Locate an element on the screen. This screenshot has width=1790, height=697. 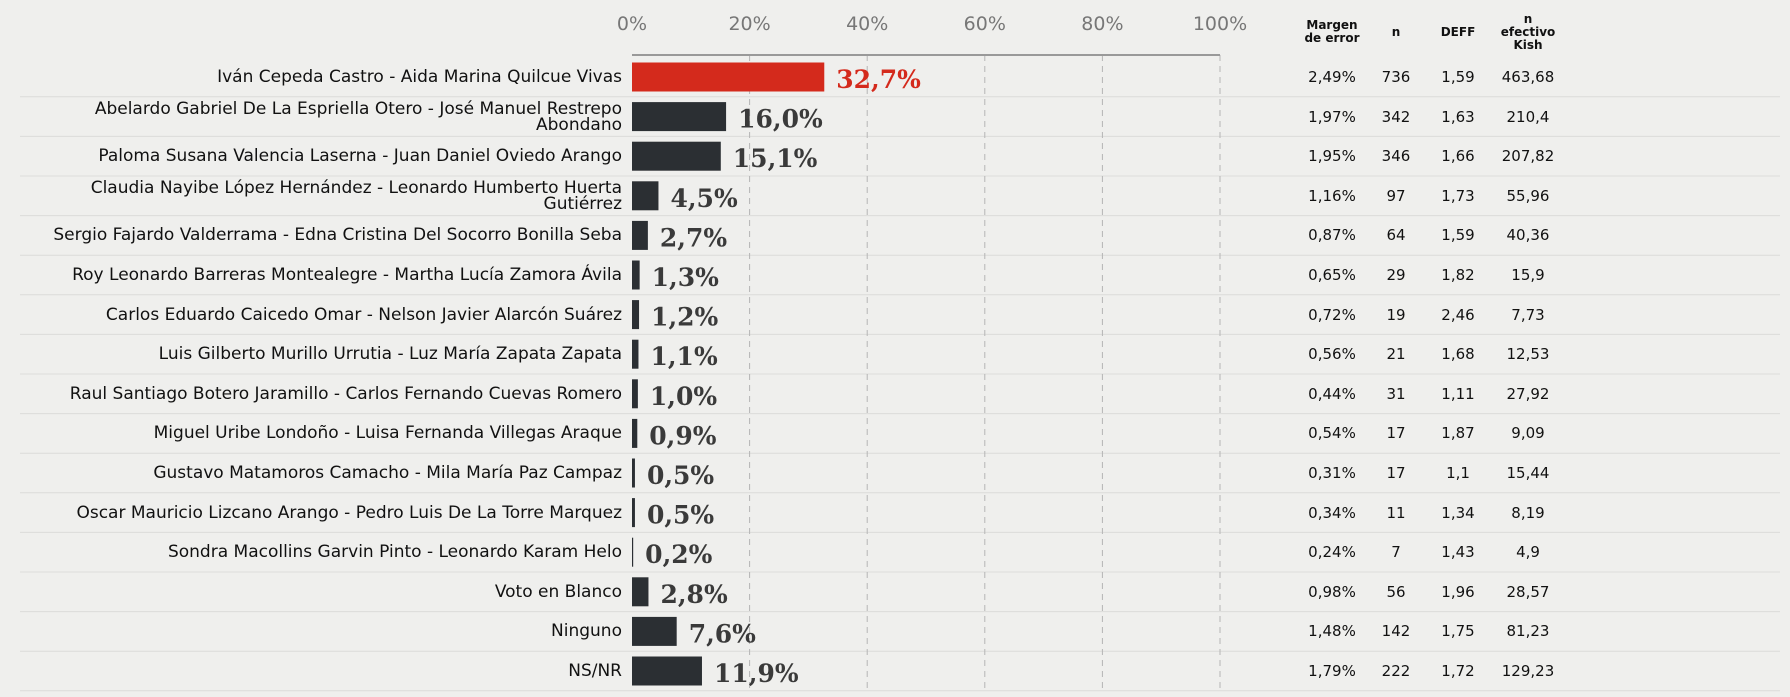
table-cell: 1,95% is located at coordinates (1332, 156).